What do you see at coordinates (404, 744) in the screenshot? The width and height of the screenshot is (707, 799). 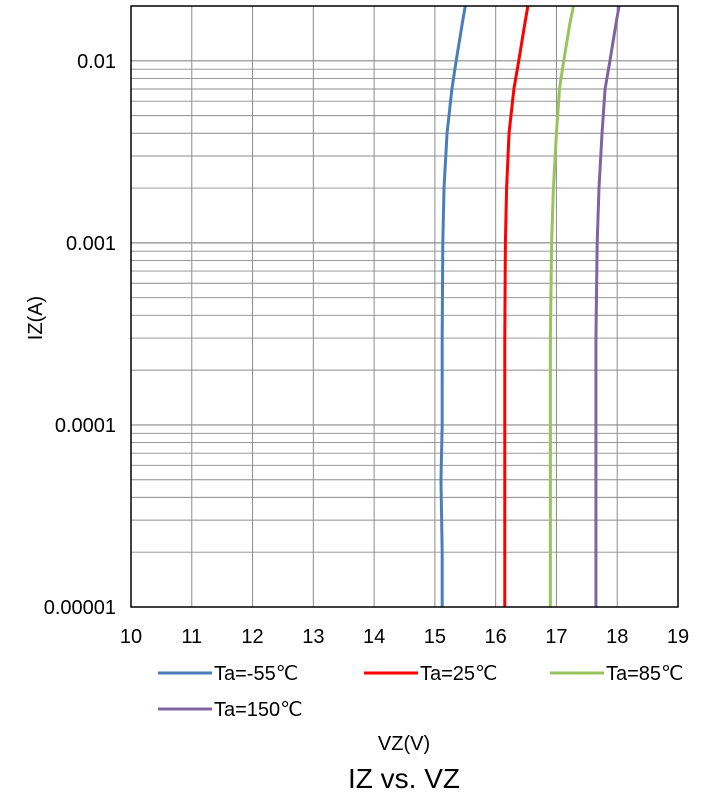 I see `x-axis-label: VZ(V)` at bounding box center [404, 744].